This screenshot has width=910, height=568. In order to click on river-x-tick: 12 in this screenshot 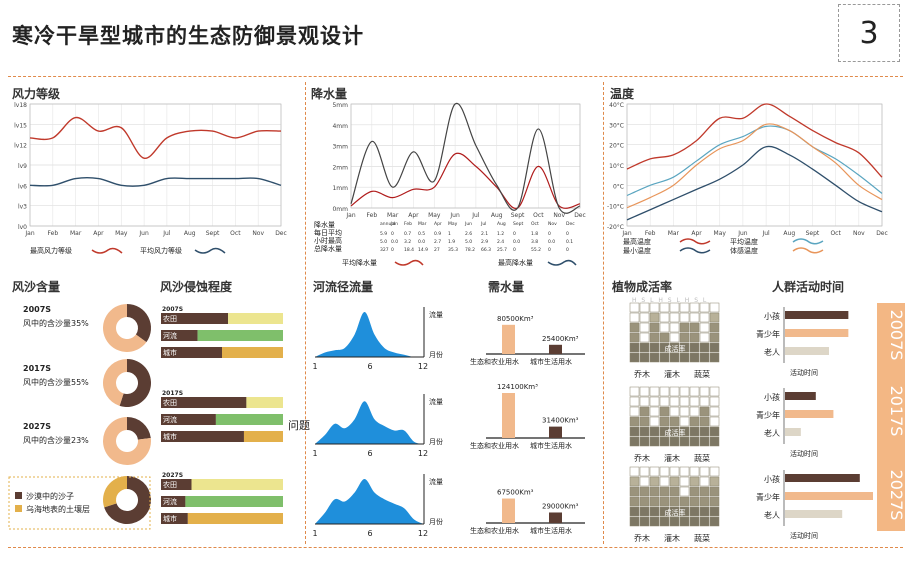, I will do `click(423, 453)`.